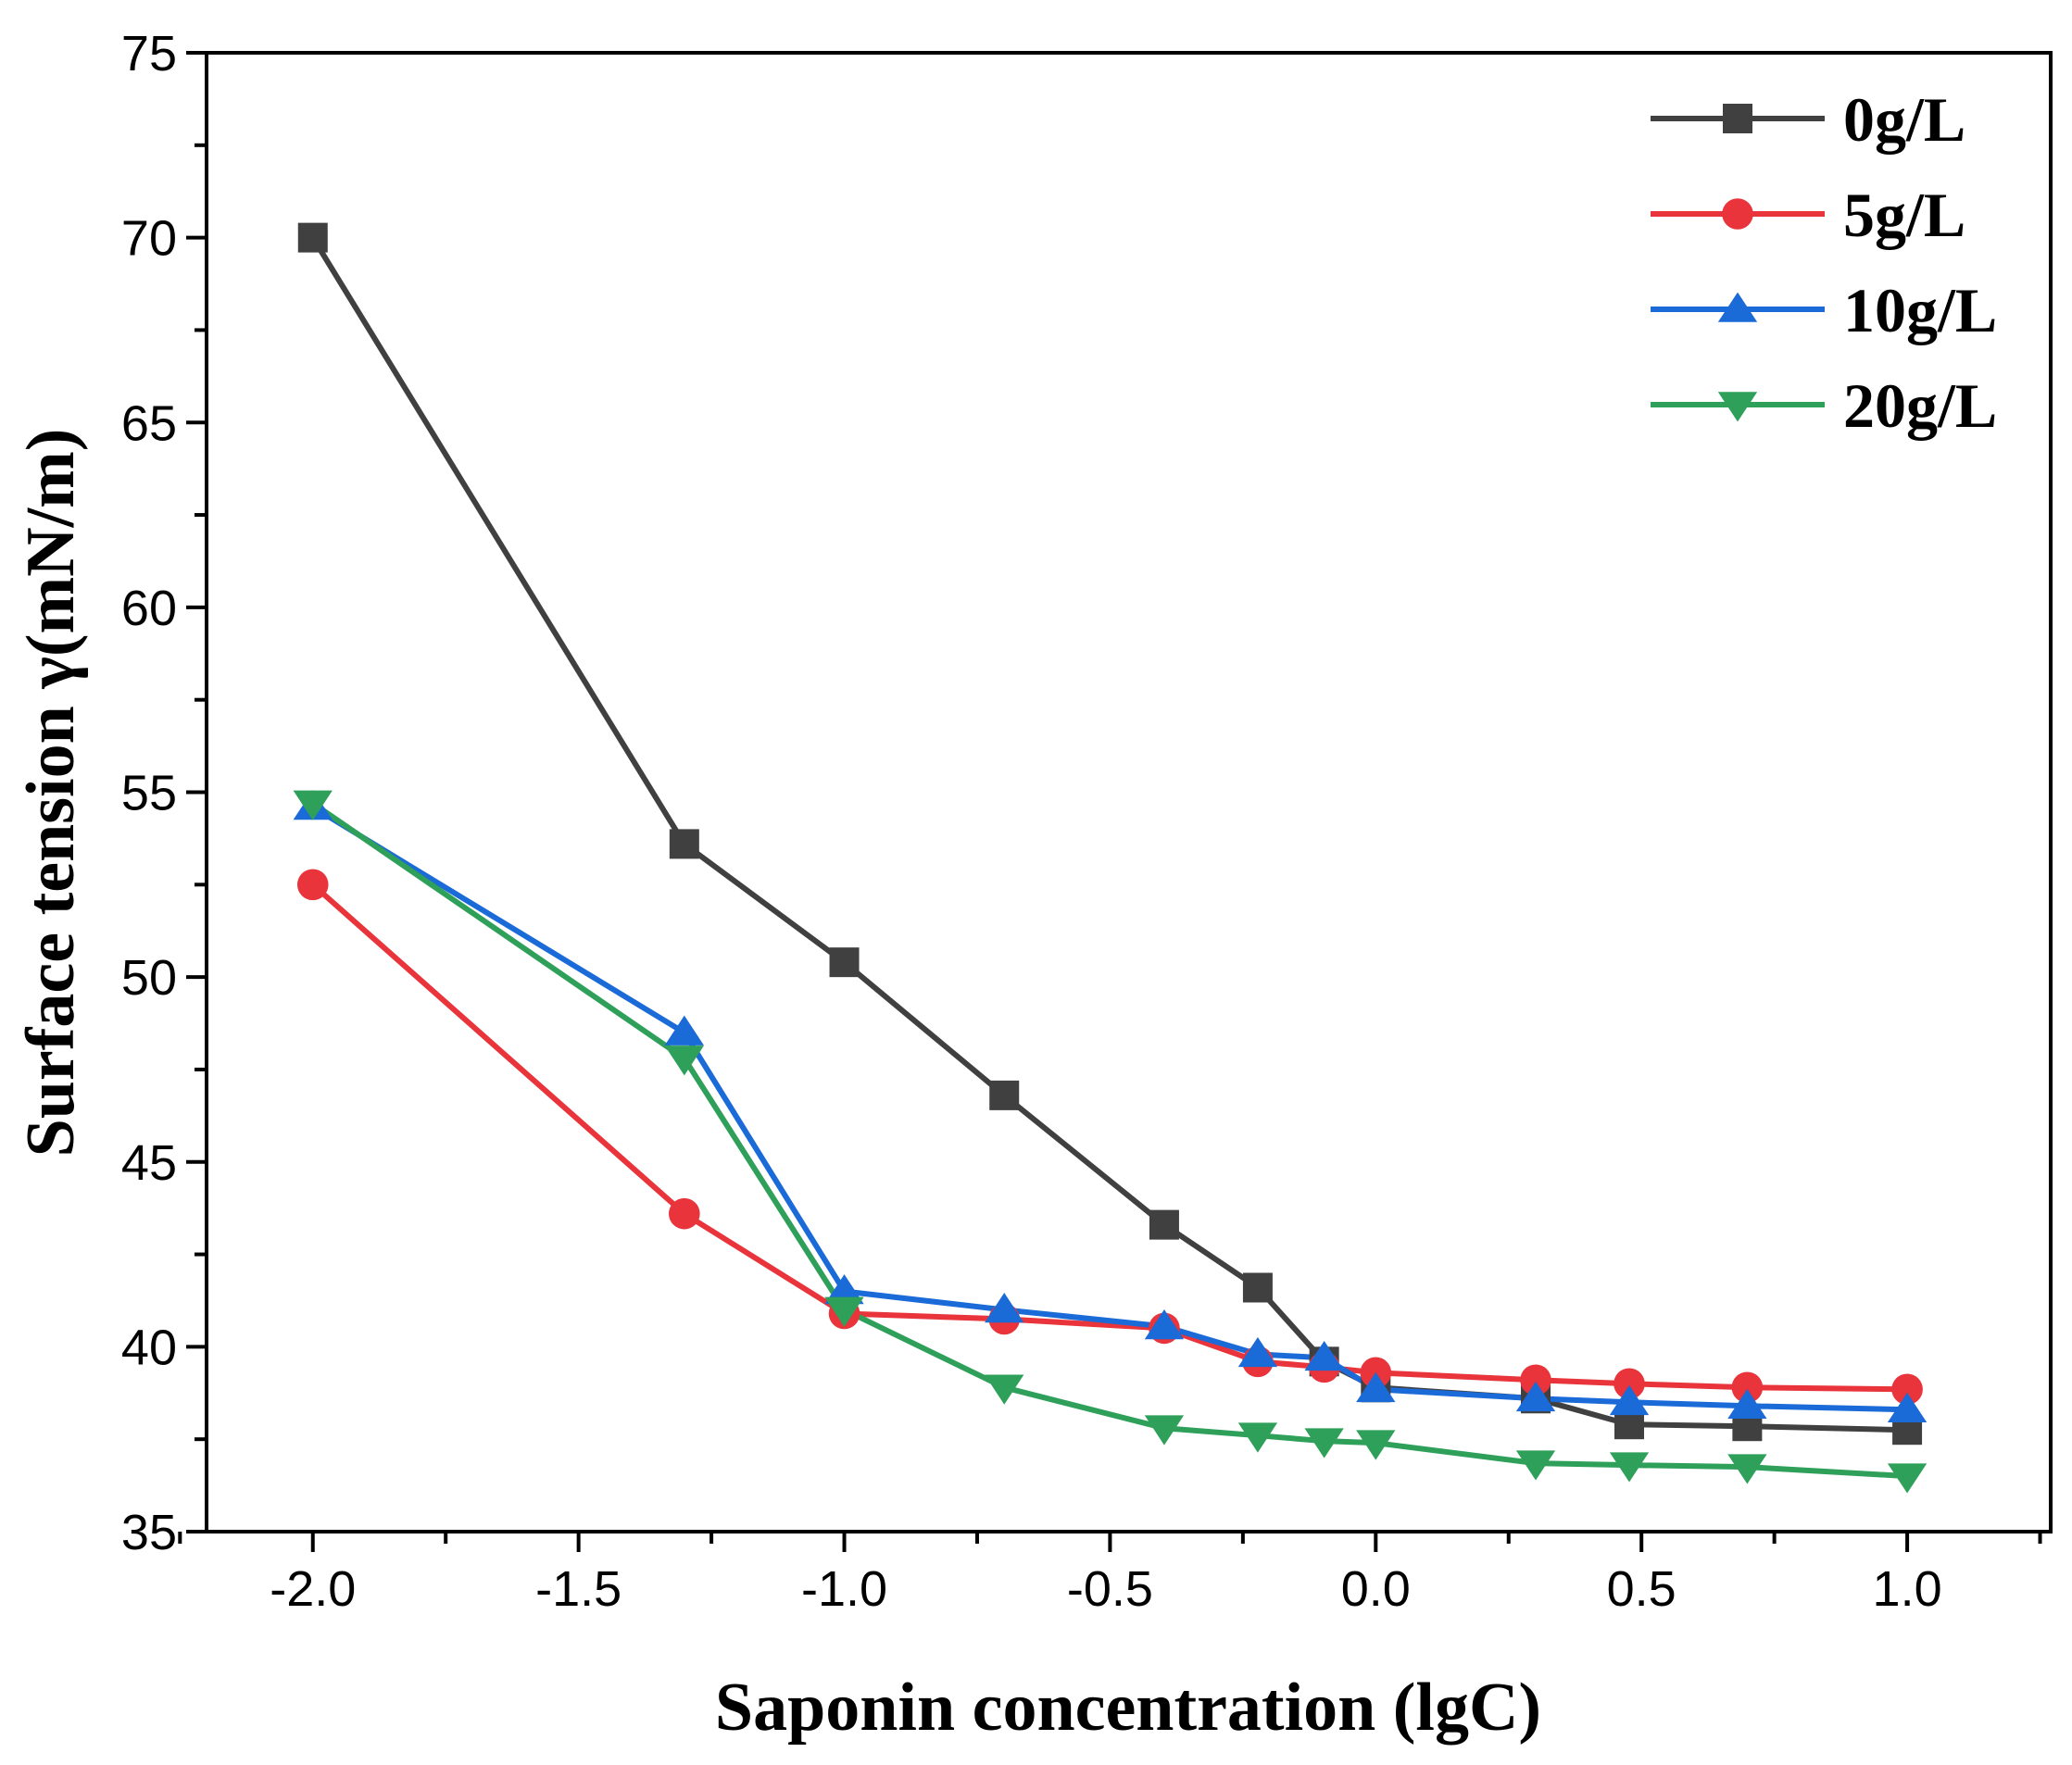  Describe the element at coordinates (1737, 307) in the screenshot. I see `legend-marker-10g-l` at that location.